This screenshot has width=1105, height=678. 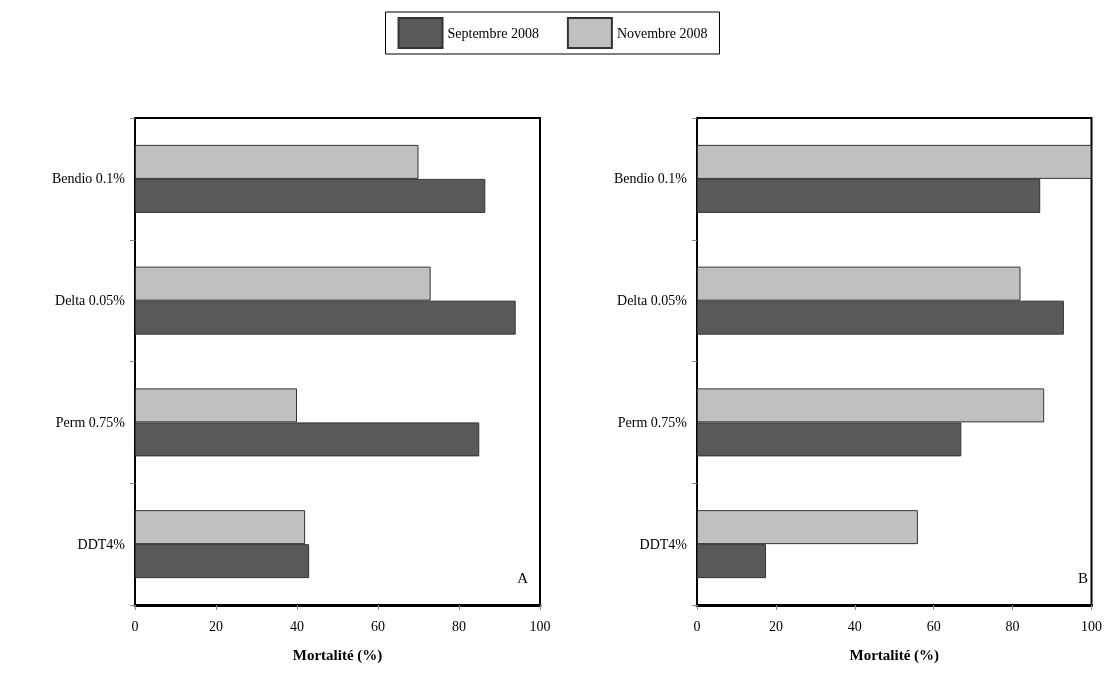 I want to click on annotation: A, so click(x=523, y=577).